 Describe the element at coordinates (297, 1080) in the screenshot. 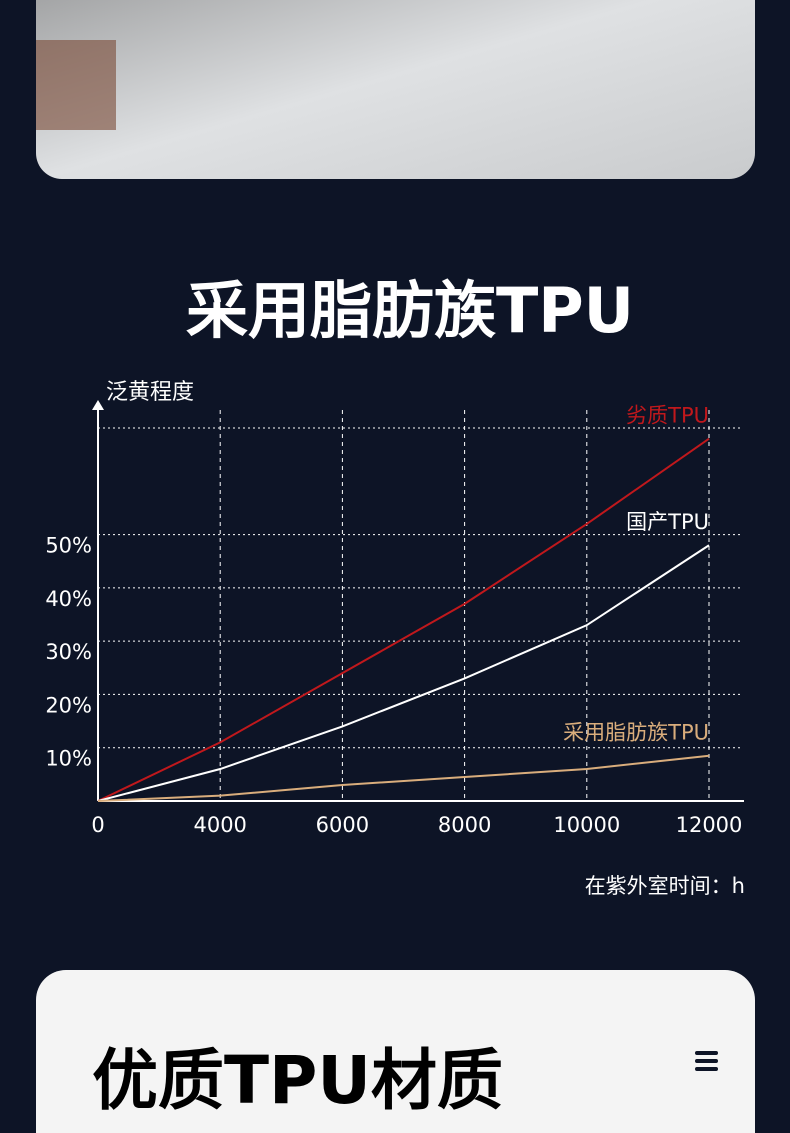

I see `card-title: 优质TPU材质` at that location.